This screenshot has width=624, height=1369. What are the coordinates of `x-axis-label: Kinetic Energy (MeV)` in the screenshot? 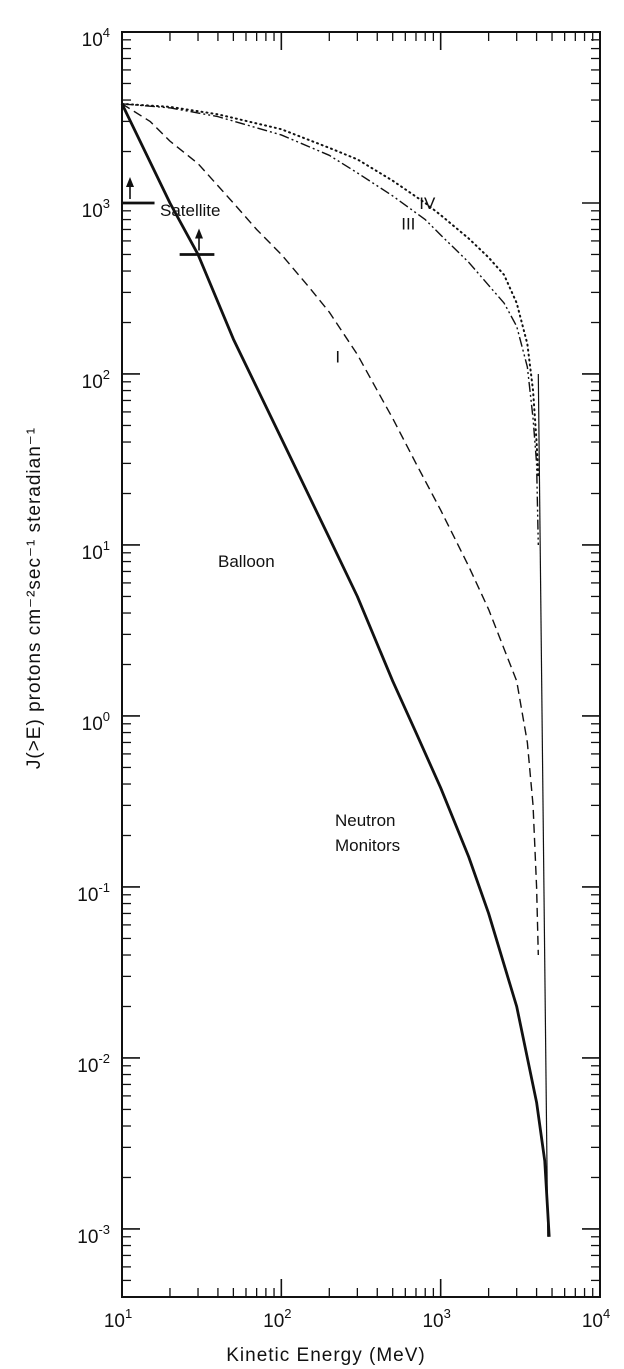 It's located at (326, 1355).